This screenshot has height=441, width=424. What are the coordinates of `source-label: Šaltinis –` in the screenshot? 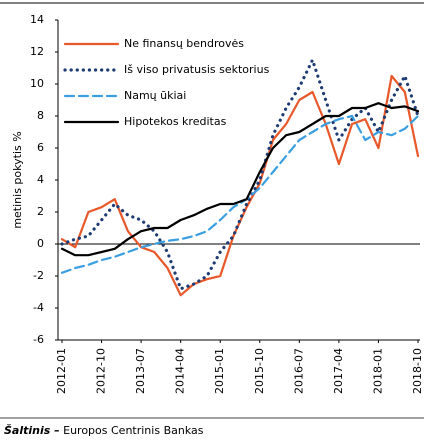 It's located at (32, 430).